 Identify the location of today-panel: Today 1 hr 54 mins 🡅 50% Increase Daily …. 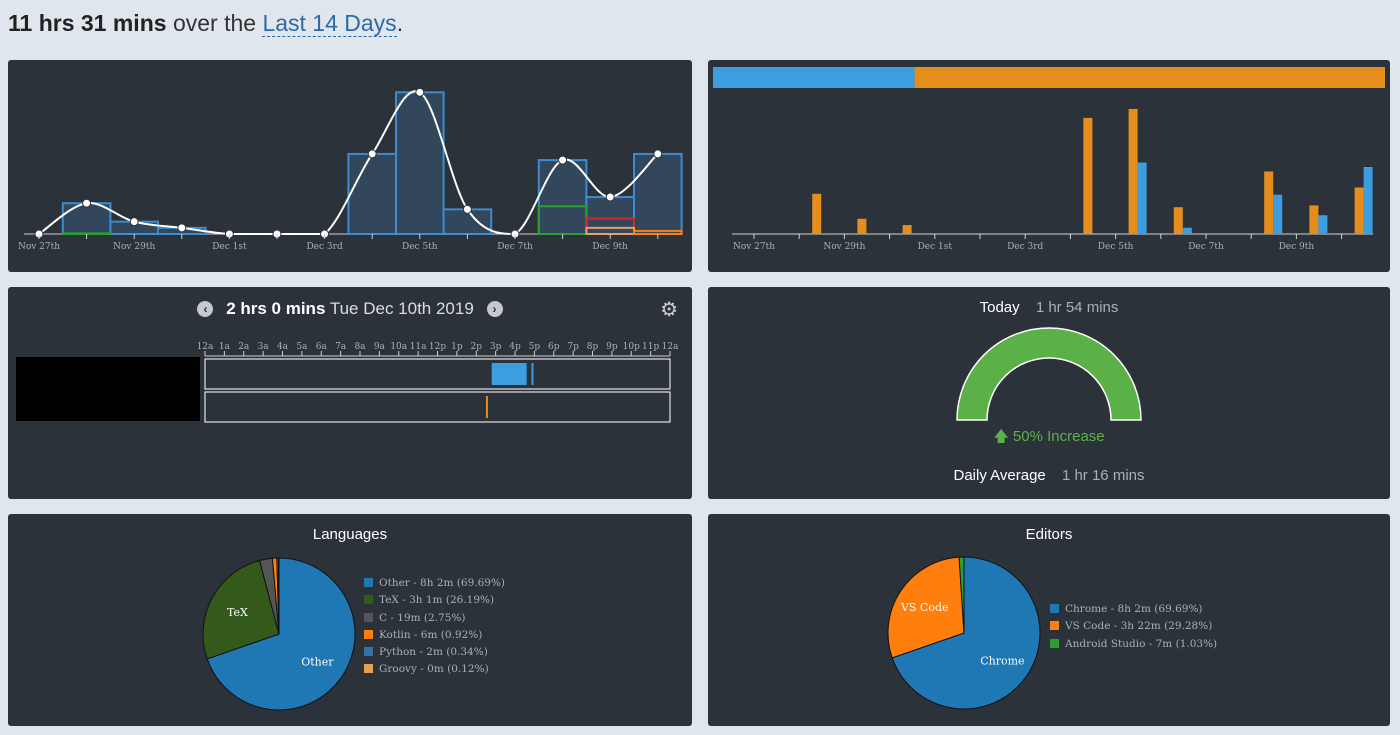
(1049, 393).